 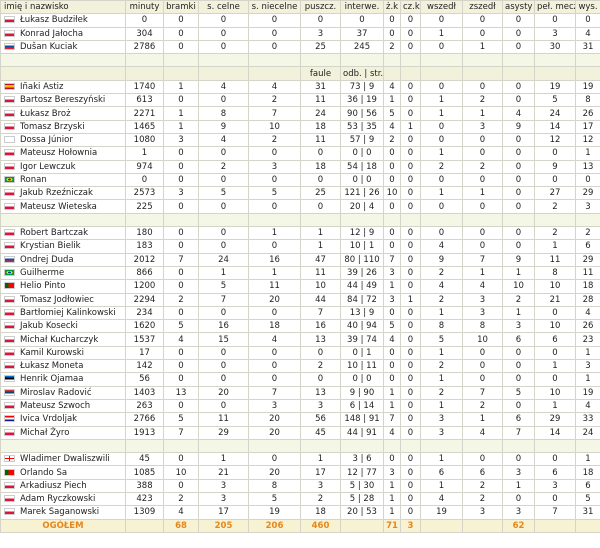 I want to click on player-name: Michał Kucharczyk, so click(x=59, y=339).